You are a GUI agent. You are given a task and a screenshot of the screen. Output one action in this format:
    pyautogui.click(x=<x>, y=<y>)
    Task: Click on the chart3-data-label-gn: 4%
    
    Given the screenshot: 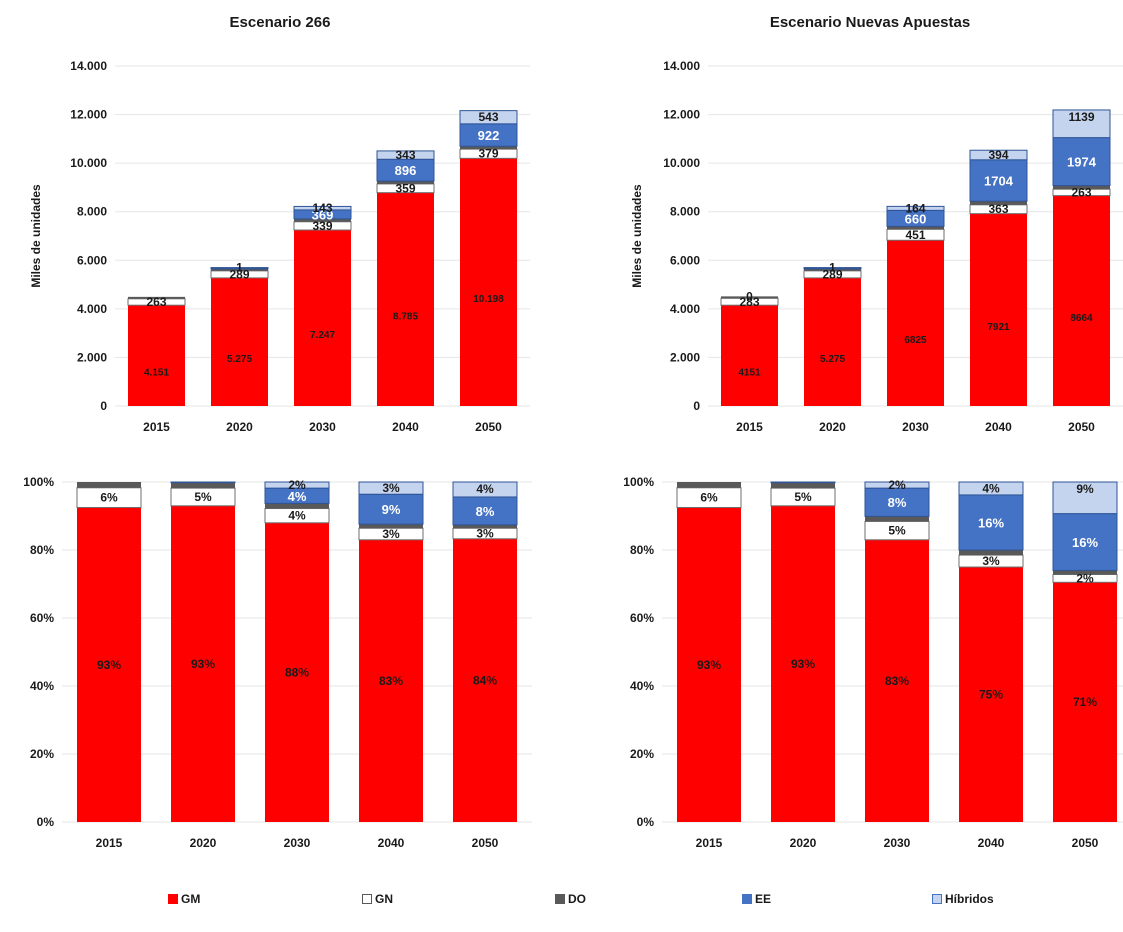 What is the action you would take?
    pyautogui.click(x=297, y=516)
    